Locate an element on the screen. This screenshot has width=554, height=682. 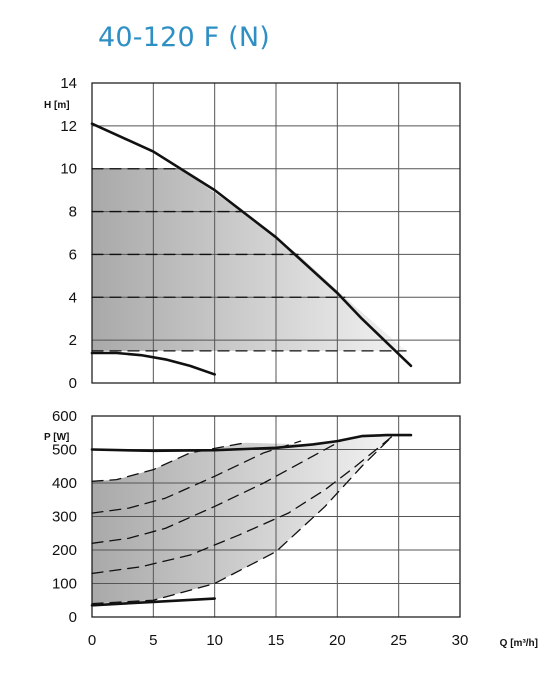
x-tick-label: 20 is located at coordinates (337, 640).